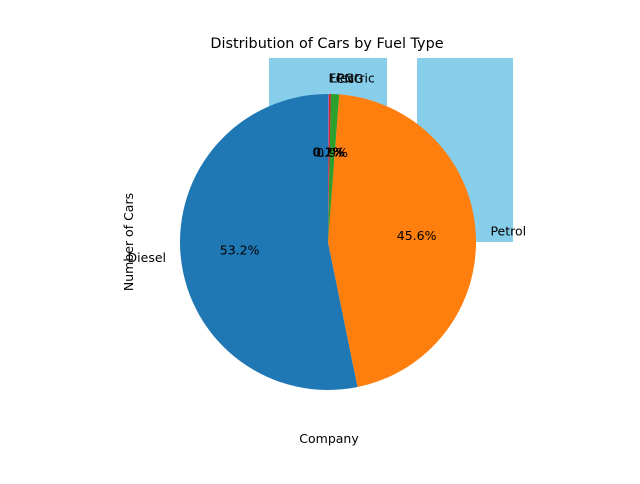 The image size is (640, 484). Describe the element at coordinates (326, 44) in the screenshot. I see `chart-title: Distribution of Cars by Fuel Type` at that location.